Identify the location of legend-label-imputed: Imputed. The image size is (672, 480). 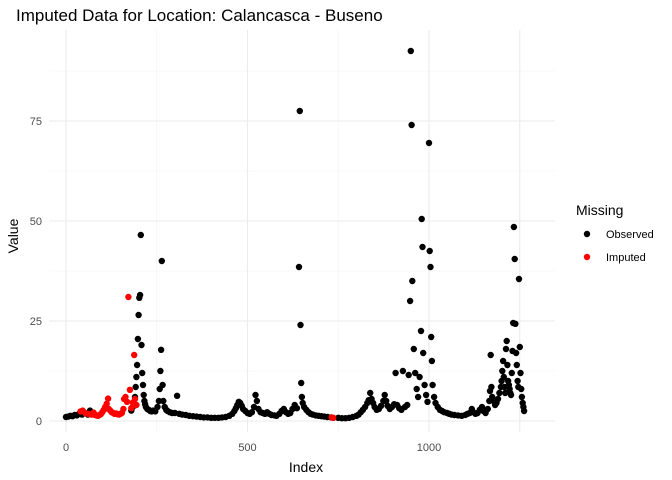
(626, 258).